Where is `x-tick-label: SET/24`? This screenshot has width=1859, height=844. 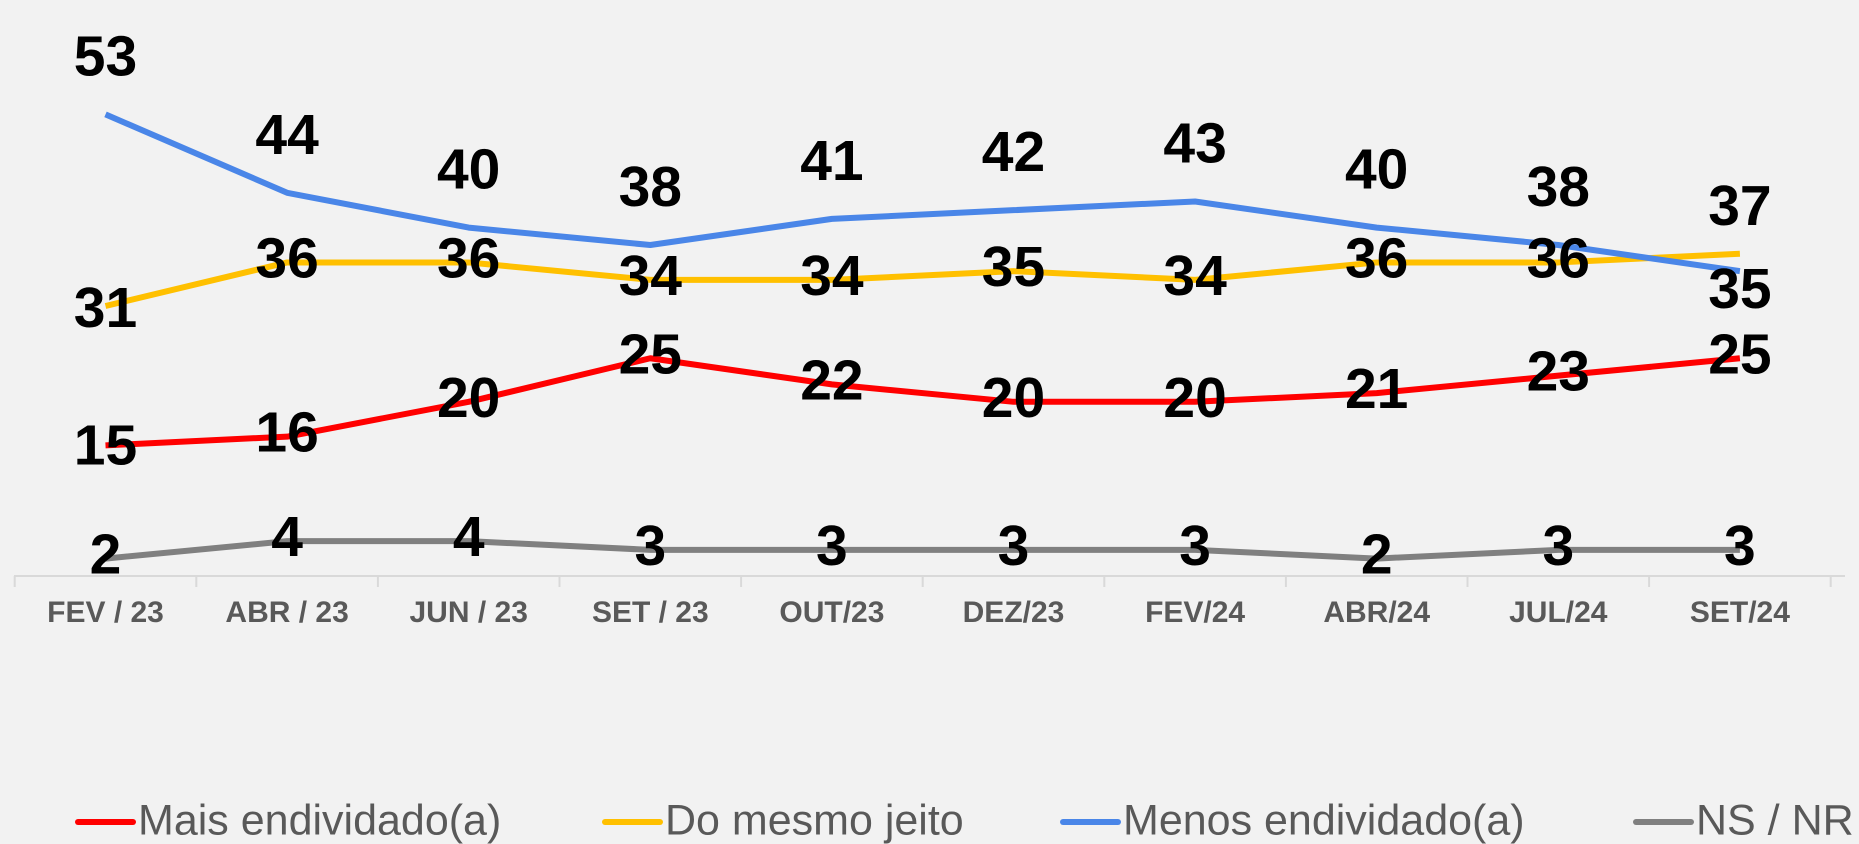
x-tick-label: SET/24 is located at coordinates (1740, 612).